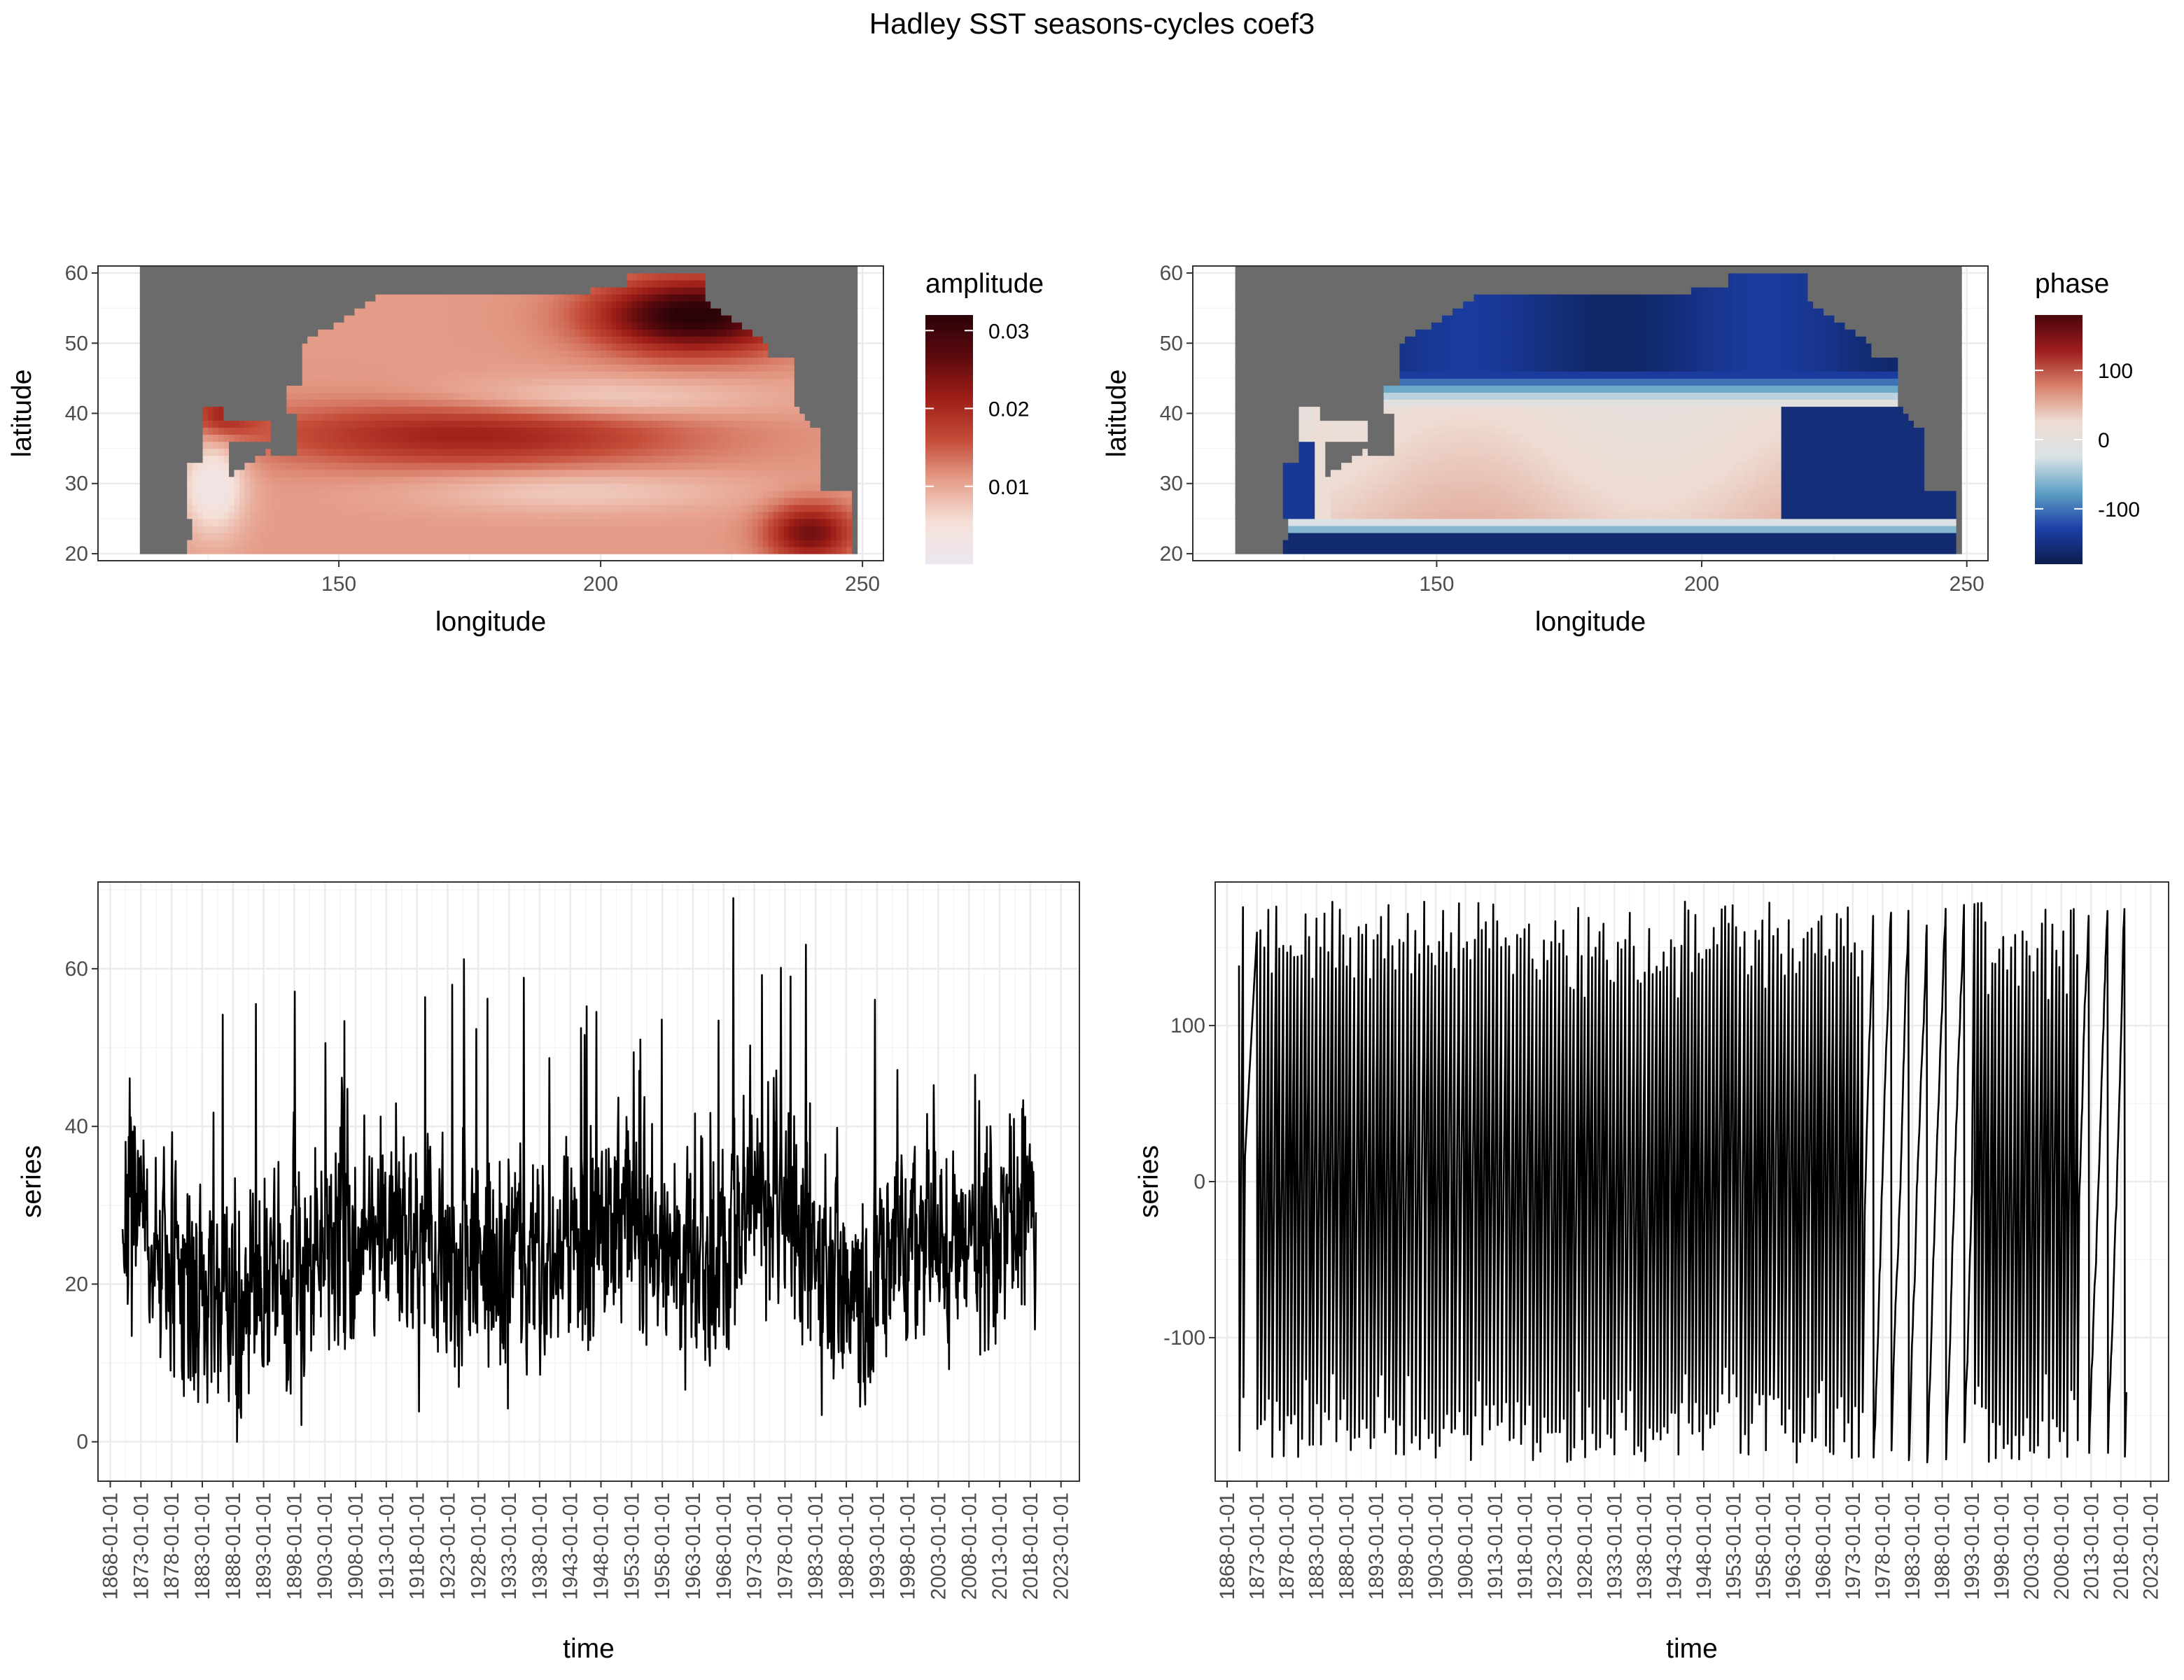  What do you see at coordinates (1701, 584) in the screenshot?
I see `x-tick-label: 200` at bounding box center [1701, 584].